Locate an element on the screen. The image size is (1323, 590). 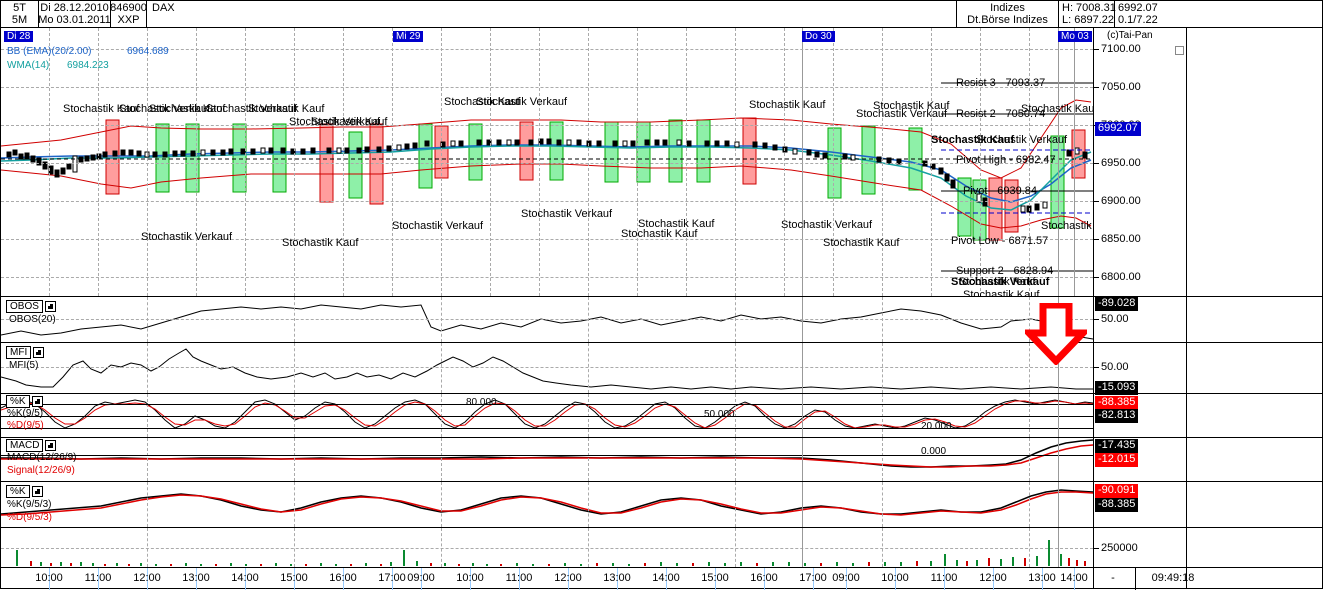
stochastic-fast-plot: %K %K(9/5) %D(9/5) 80.000 50.000 20.000 is located at coordinates (547, 415).